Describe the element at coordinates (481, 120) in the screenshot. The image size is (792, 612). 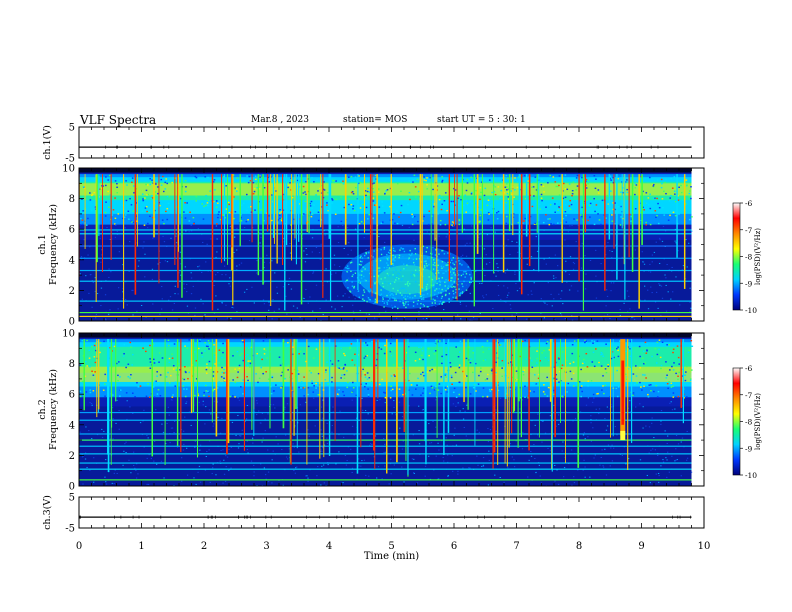
I see `start-time-label: start UT = 5 : 30: 1` at that location.